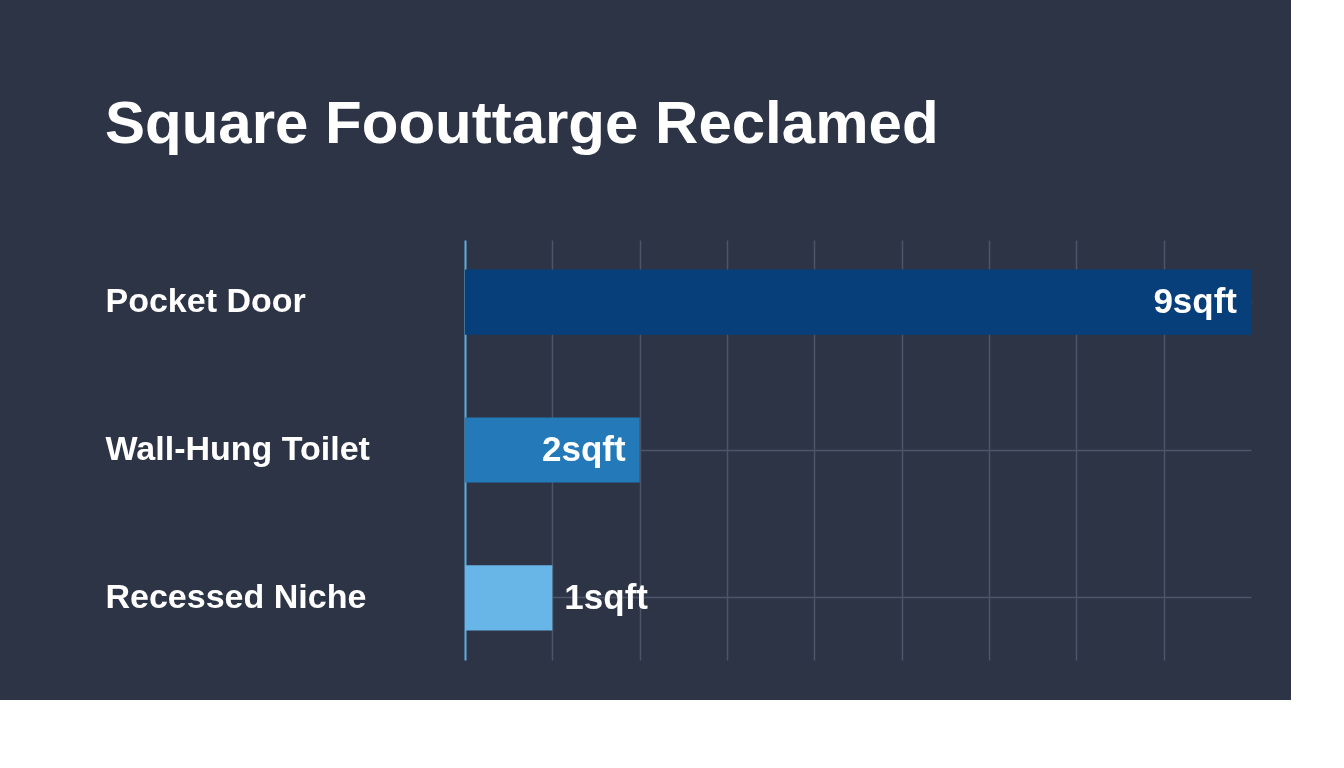  I want to click on y-tick-label: Pocket Door, so click(205, 300).